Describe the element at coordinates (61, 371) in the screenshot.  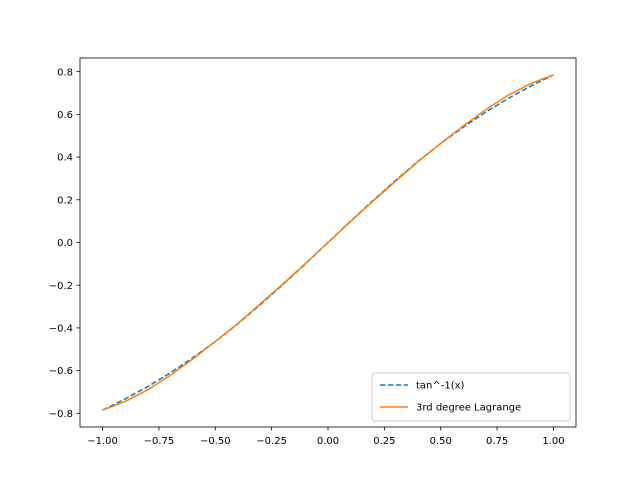
I see `y-tick-label: −0.6` at that location.